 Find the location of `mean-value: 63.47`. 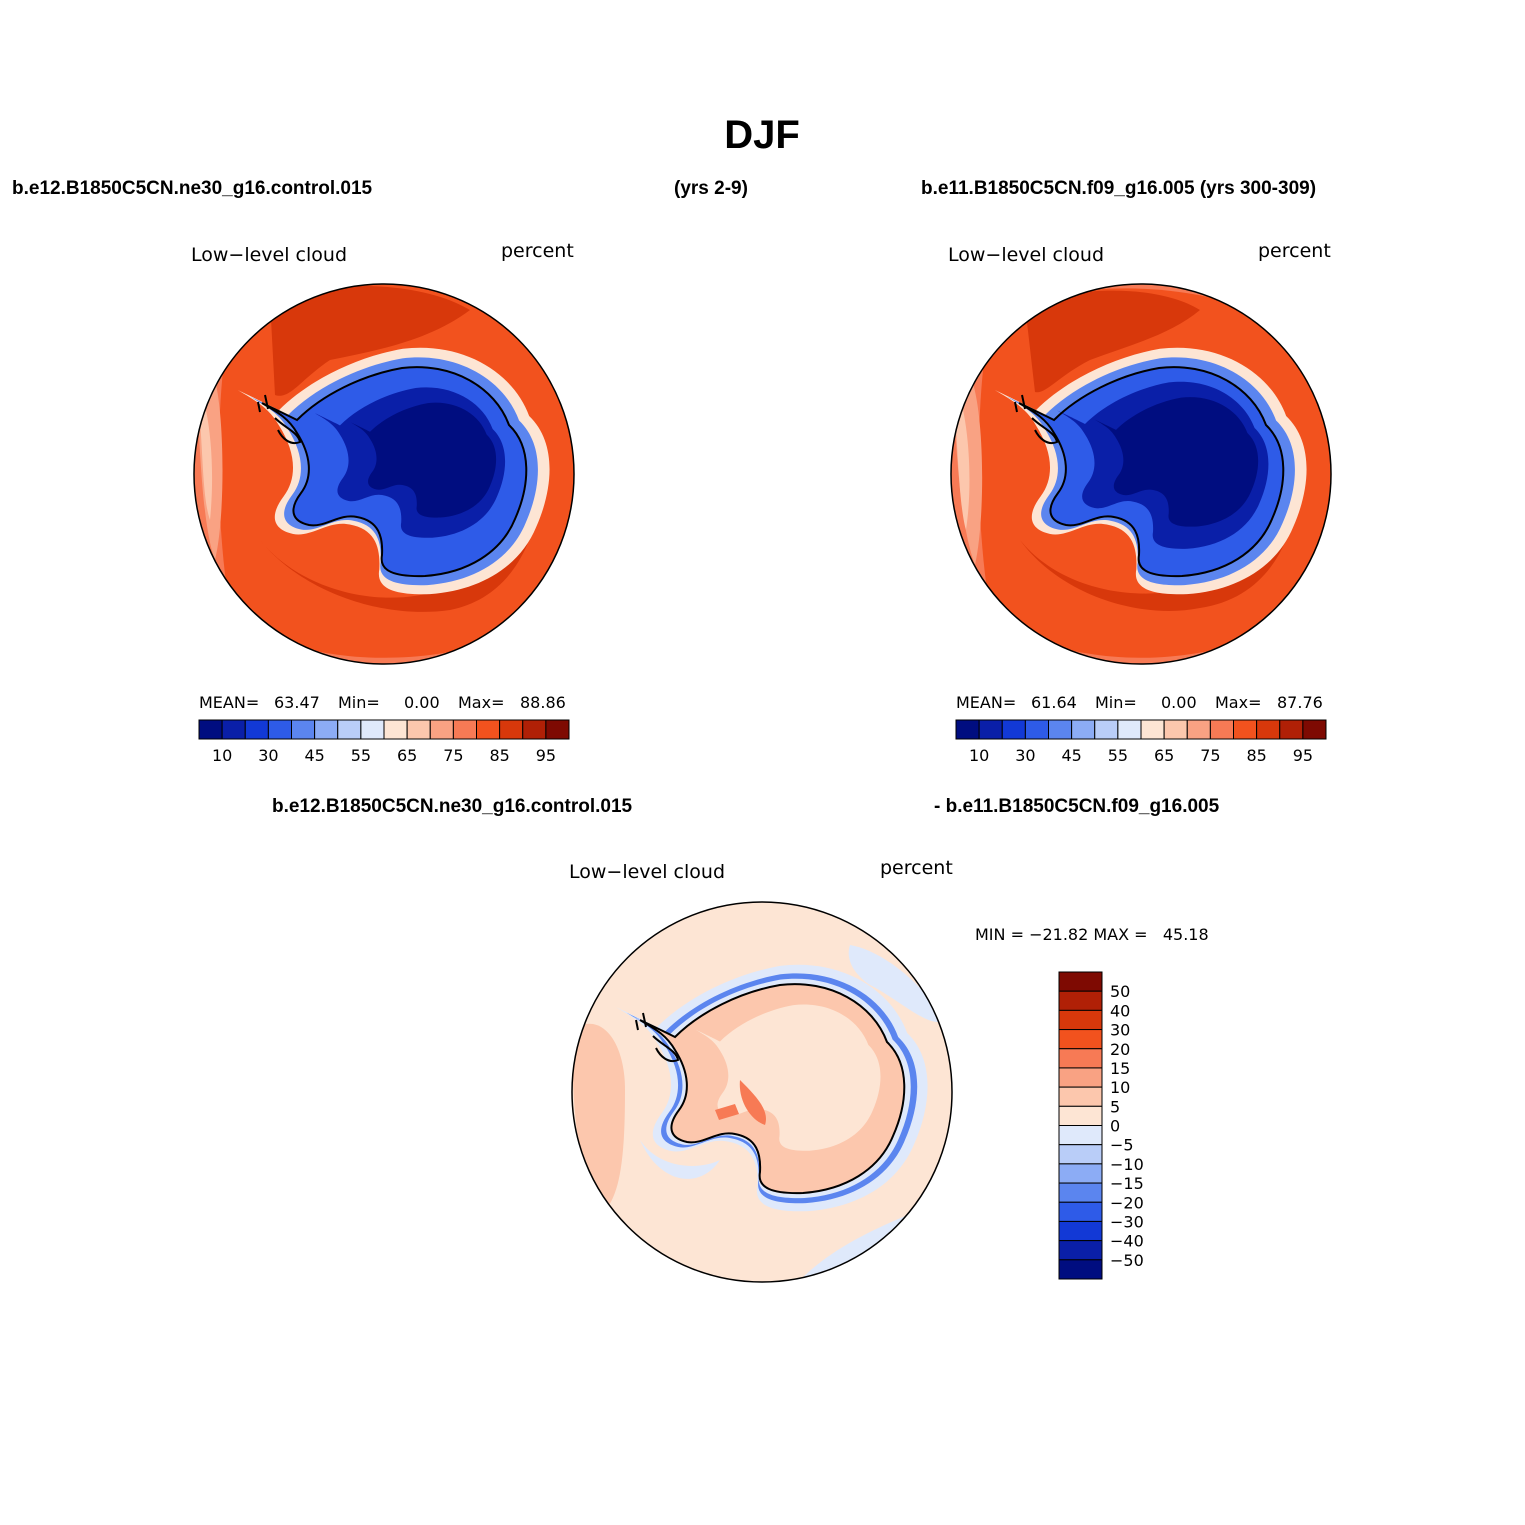

mean-value: 63.47 is located at coordinates (297, 702).